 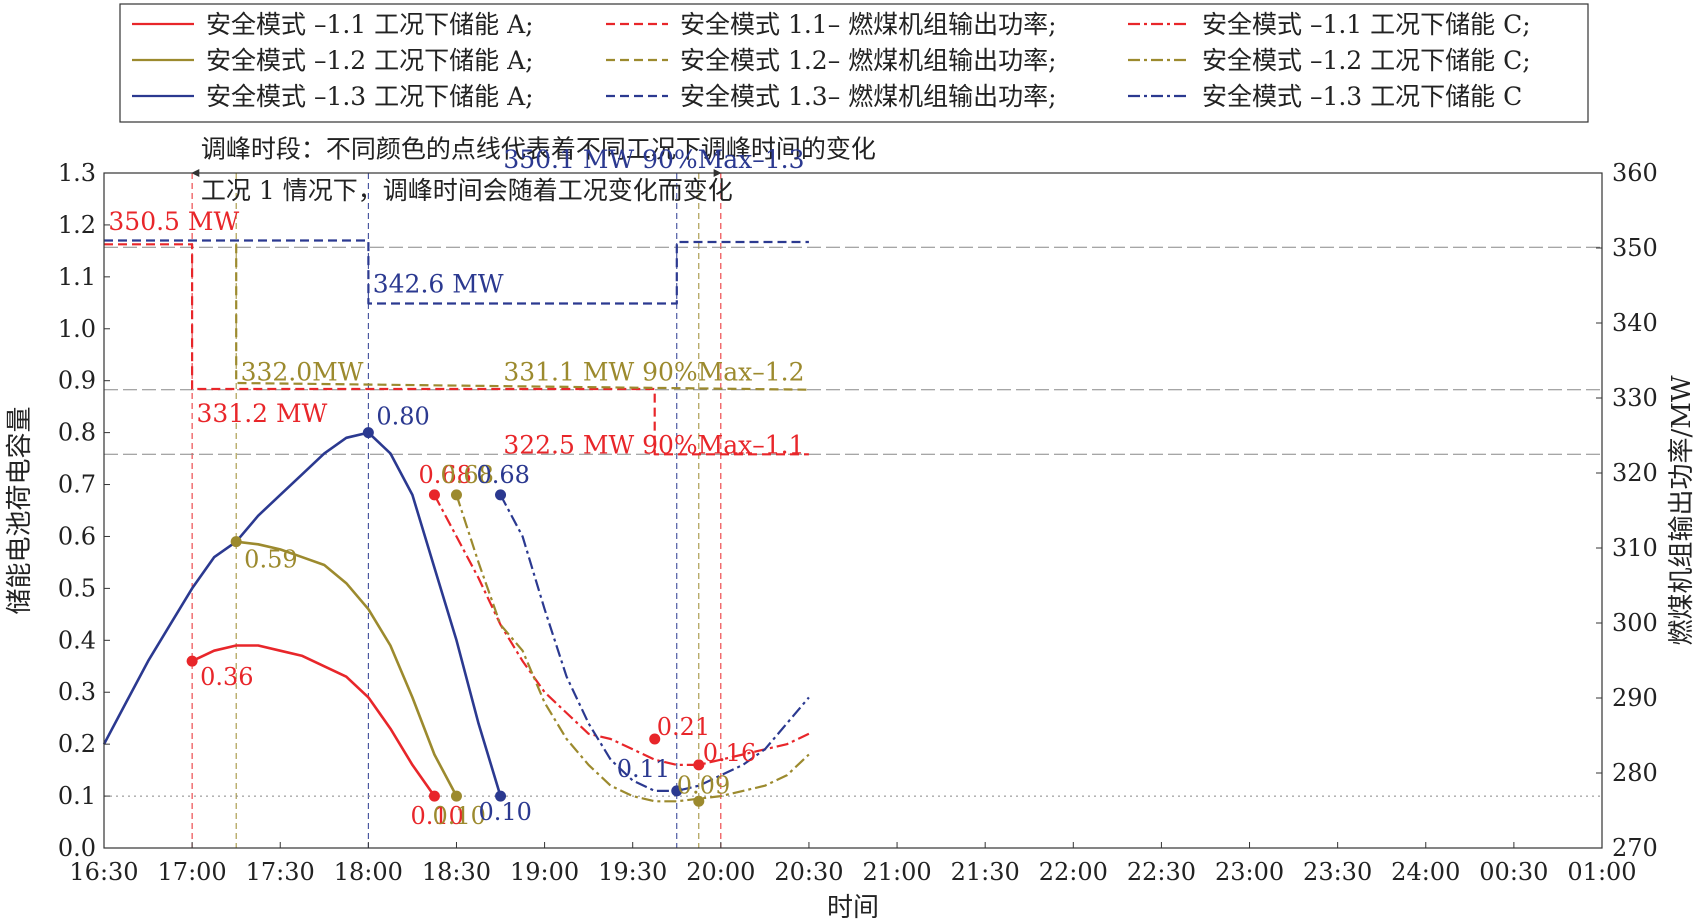 I want to click on y-right-tick-label: 300, so click(x=1635, y=623).